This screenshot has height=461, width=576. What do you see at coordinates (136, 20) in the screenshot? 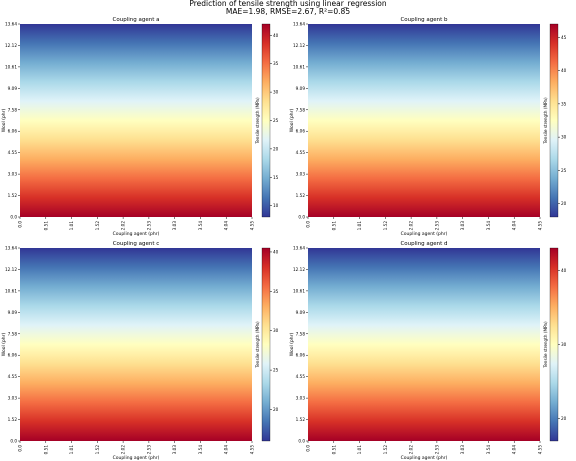
I see `chart-title: Coupling agent a` at bounding box center [136, 20].